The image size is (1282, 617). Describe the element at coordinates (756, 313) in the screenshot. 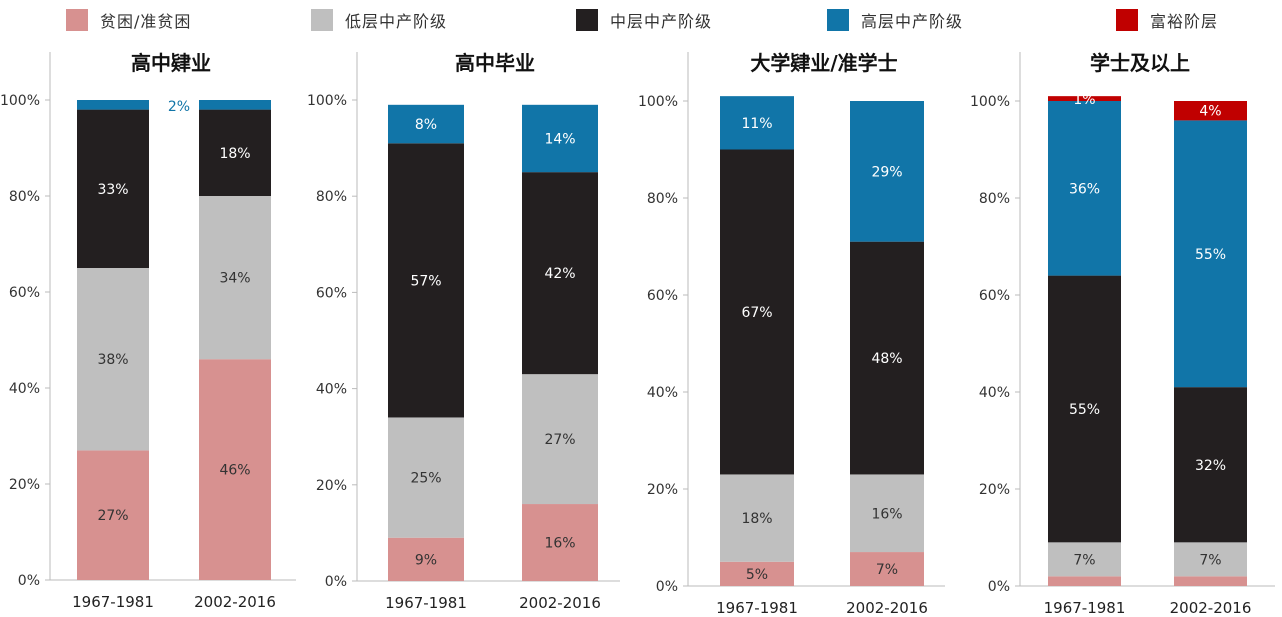

I see `data-label: 67%` at that location.